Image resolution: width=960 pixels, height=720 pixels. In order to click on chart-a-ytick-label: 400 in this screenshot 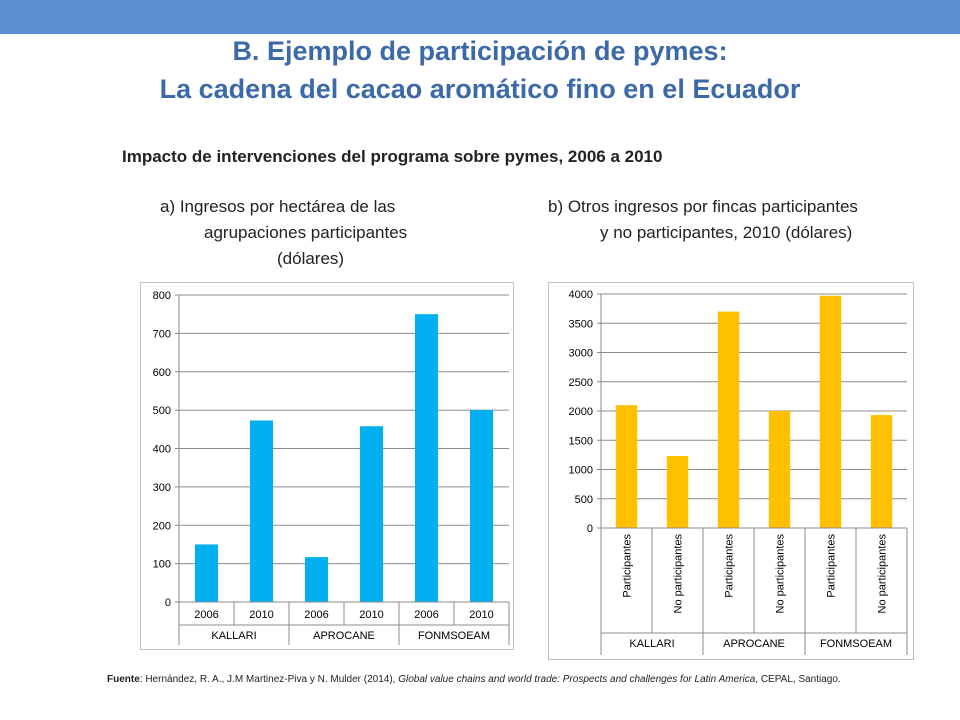, I will do `click(162, 450)`.